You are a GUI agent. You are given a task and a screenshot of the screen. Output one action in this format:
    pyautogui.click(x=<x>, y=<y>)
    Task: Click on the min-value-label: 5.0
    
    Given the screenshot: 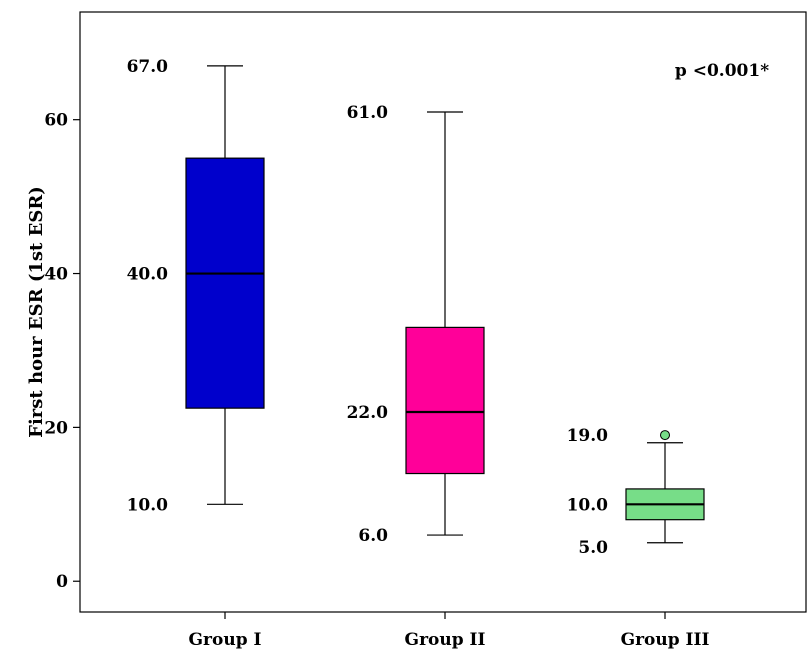 What is the action you would take?
    pyautogui.click(x=593, y=548)
    